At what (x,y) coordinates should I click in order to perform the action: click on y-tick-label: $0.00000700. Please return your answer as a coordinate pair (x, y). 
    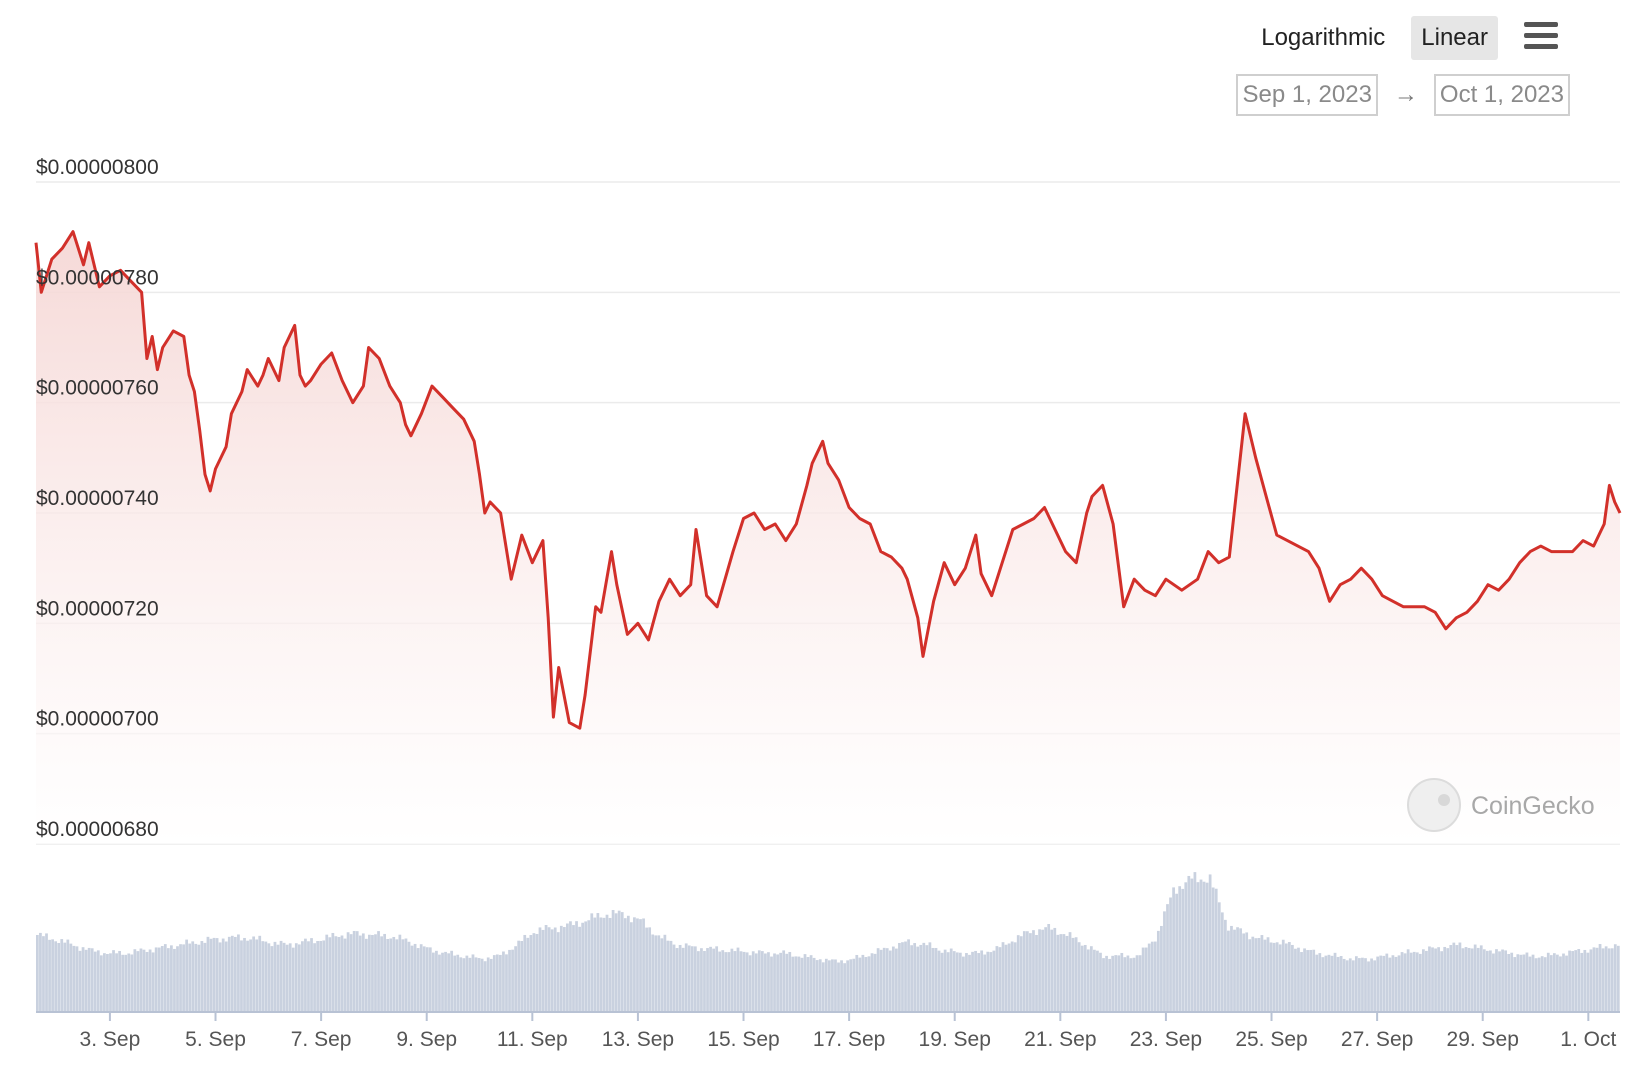
    Looking at the image, I should click on (97, 719).